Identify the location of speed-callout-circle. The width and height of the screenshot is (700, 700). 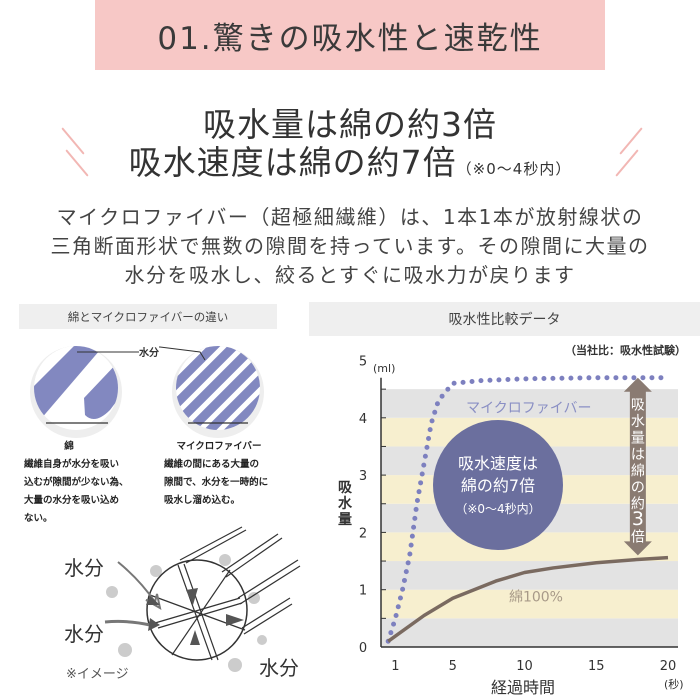
(498, 485).